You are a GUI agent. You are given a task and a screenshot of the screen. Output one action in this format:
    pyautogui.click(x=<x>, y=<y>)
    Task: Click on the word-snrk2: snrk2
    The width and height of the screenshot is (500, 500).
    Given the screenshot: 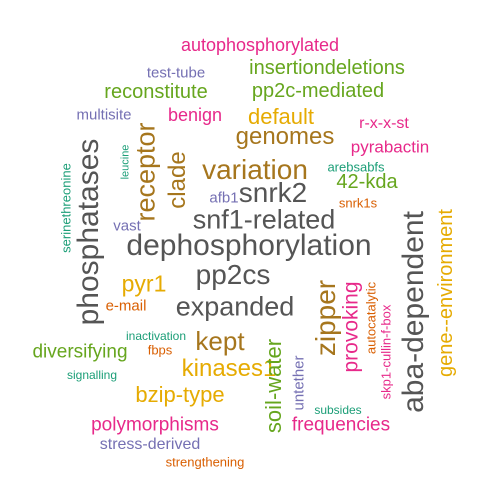 What is the action you would take?
    pyautogui.click(x=273, y=192)
    